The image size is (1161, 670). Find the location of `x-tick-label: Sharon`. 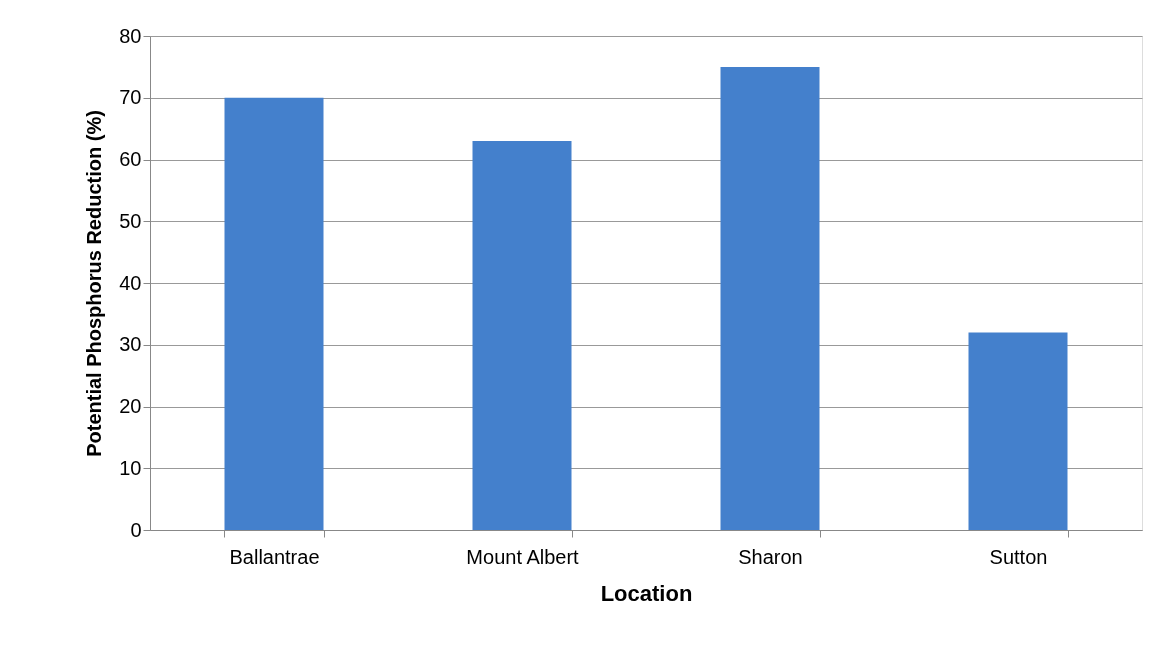

x-tick-label: Sharon is located at coordinates (770, 556).